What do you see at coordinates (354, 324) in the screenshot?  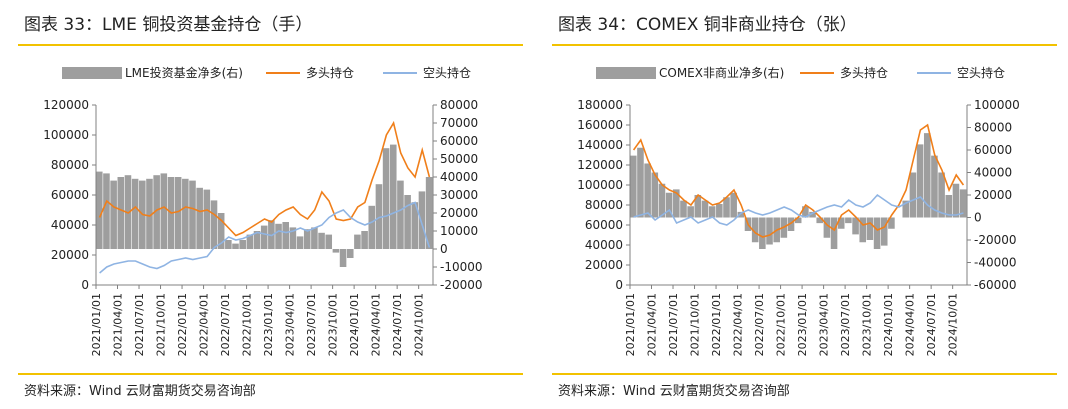 I see `x-axis-tick-label: 2024/01/01` at bounding box center [354, 324].